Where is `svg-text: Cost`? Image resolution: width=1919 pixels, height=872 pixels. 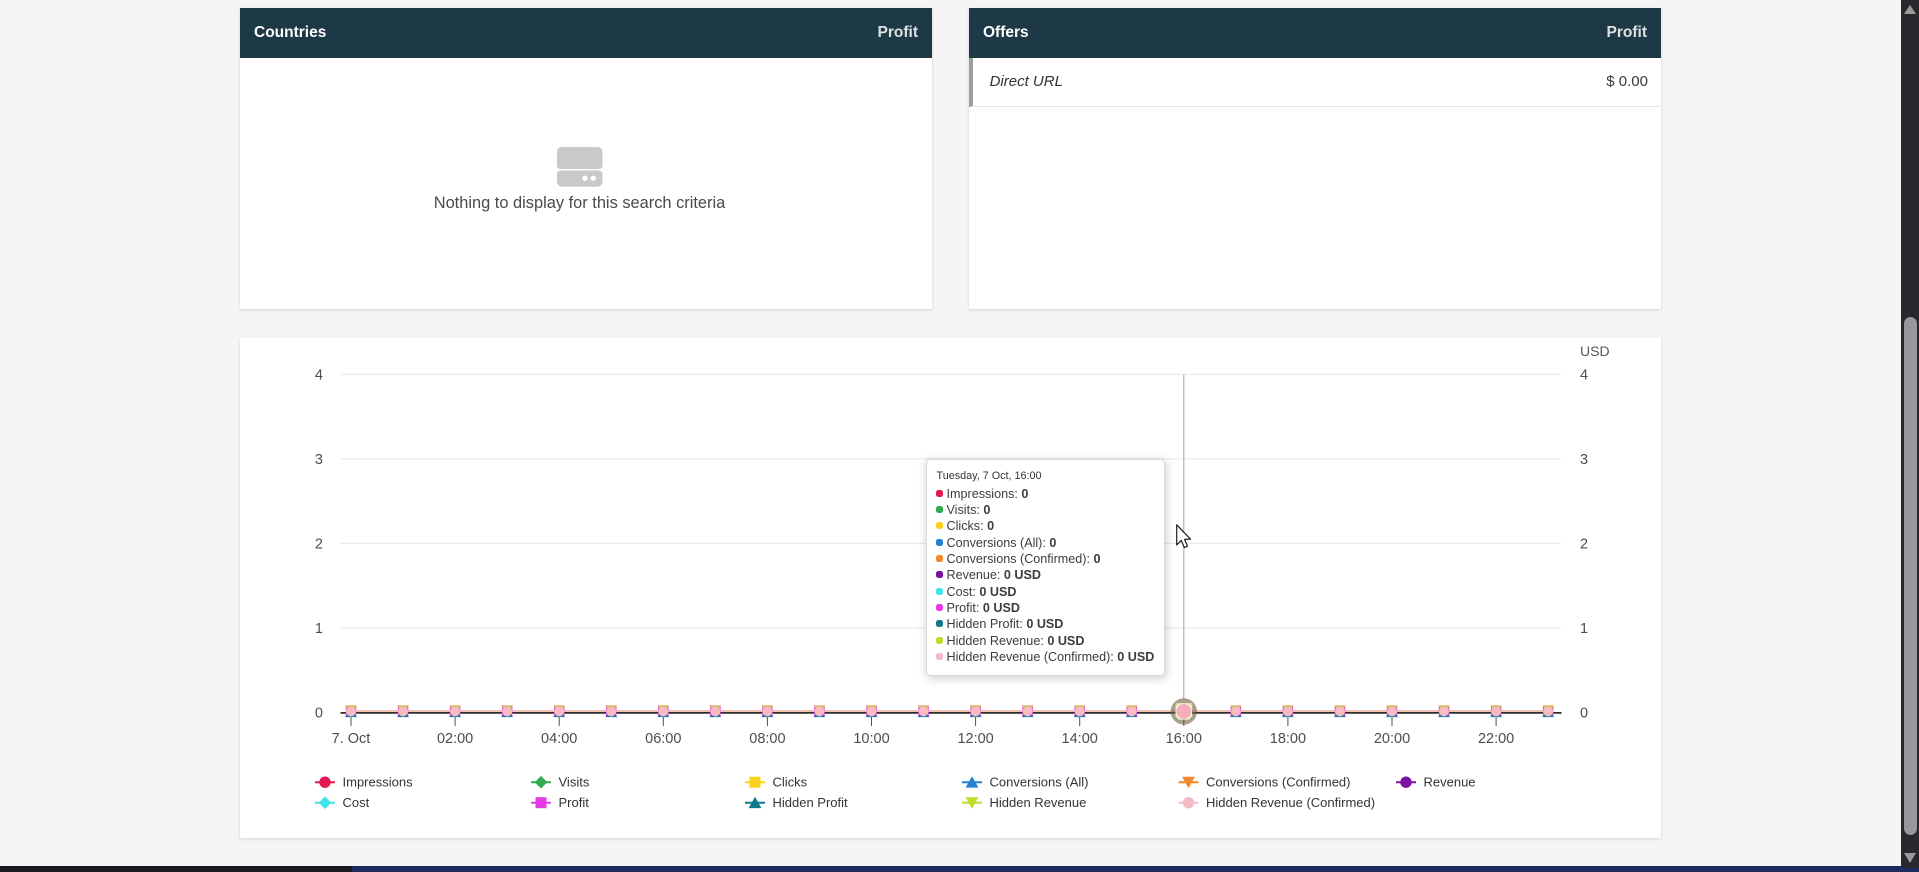
svg-text: Cost is located at coordinates (356, 802).